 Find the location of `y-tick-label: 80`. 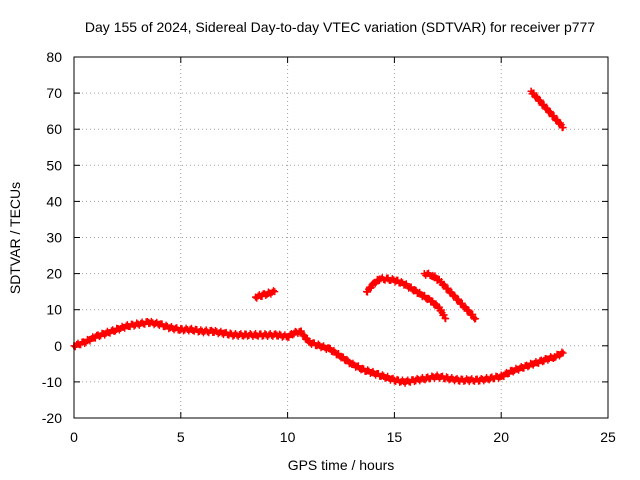

y-tick-label: 80 is located at coordinates (54, 57).